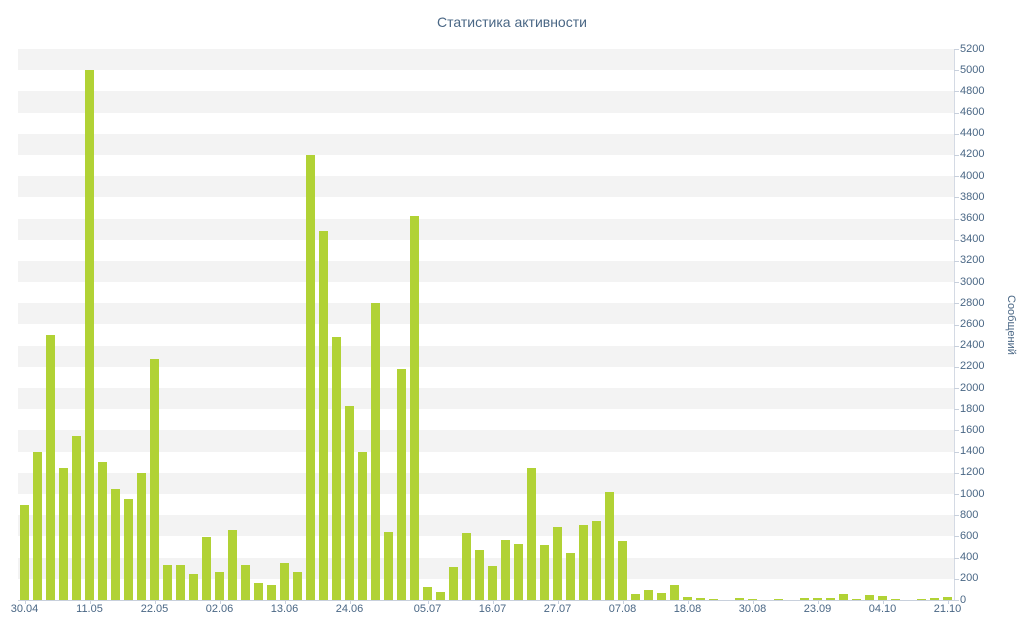 The width and height of the screenshot is (1024, 640). I want to click on y-tick-label: 4000, so click(972, 175).